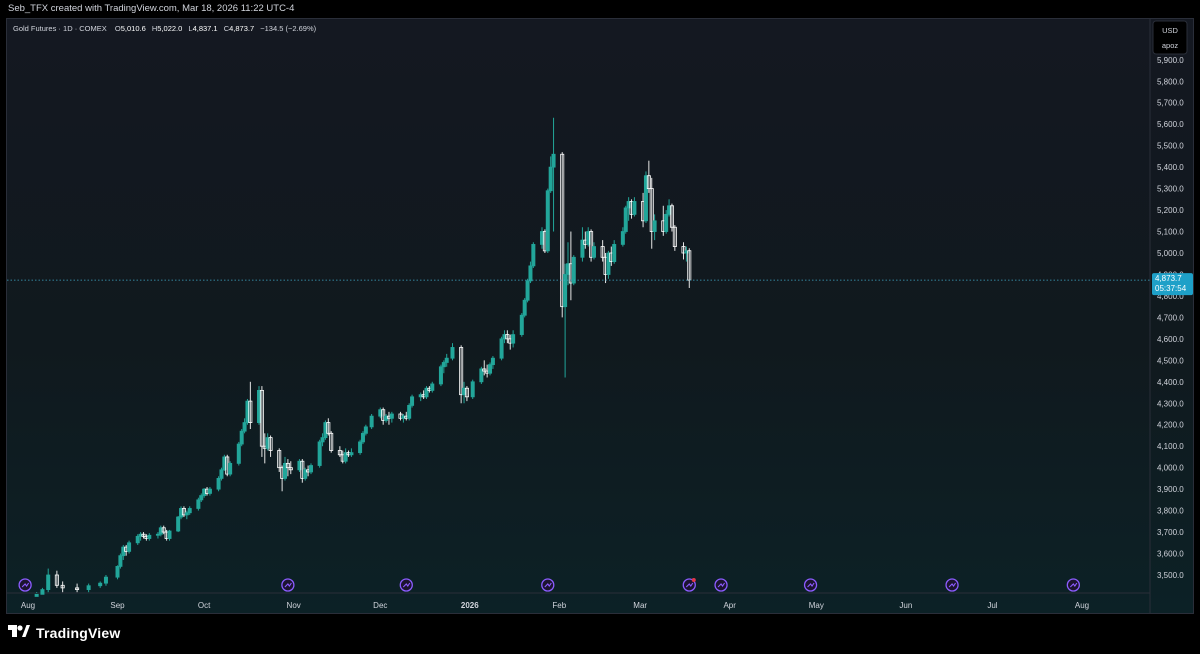 The image size is (1200, 654). Describe the element at coordinates (60, 28) in the screenshot. I see `legend-symbol: Gold Futures · 1D · COMEX` at that location.